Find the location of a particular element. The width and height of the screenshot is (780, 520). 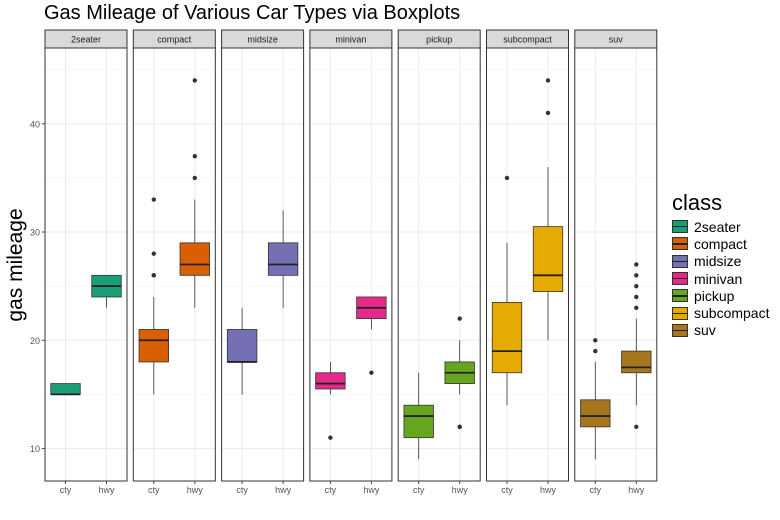

facet-panel-compact: compact cty hwy is located at coordinates (174, 262).